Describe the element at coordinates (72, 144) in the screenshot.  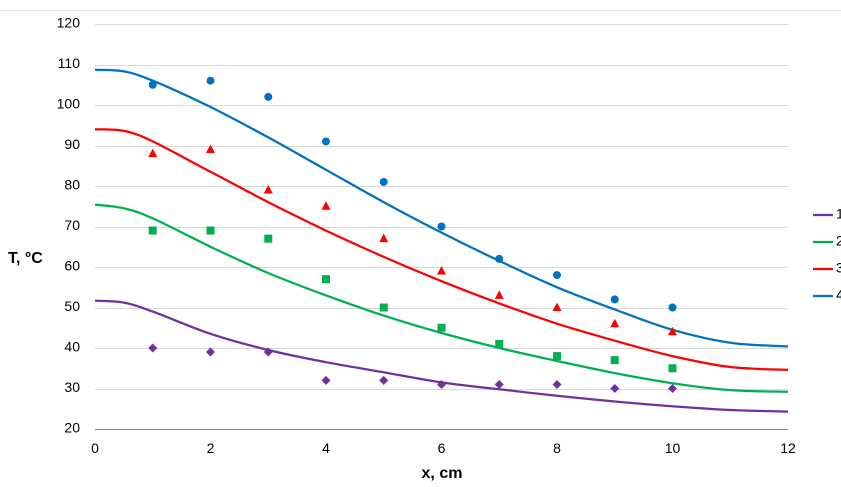
I see `y-tick-label: 90` at that location.